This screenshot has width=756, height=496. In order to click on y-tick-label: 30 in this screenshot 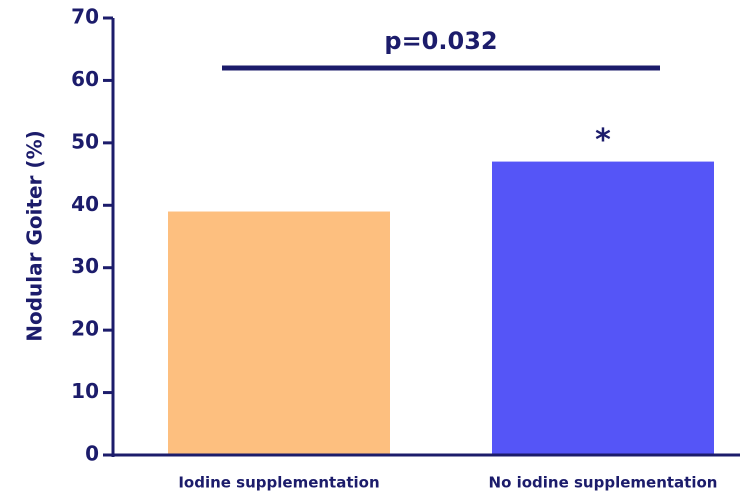, I will do `click(85, 266)`.